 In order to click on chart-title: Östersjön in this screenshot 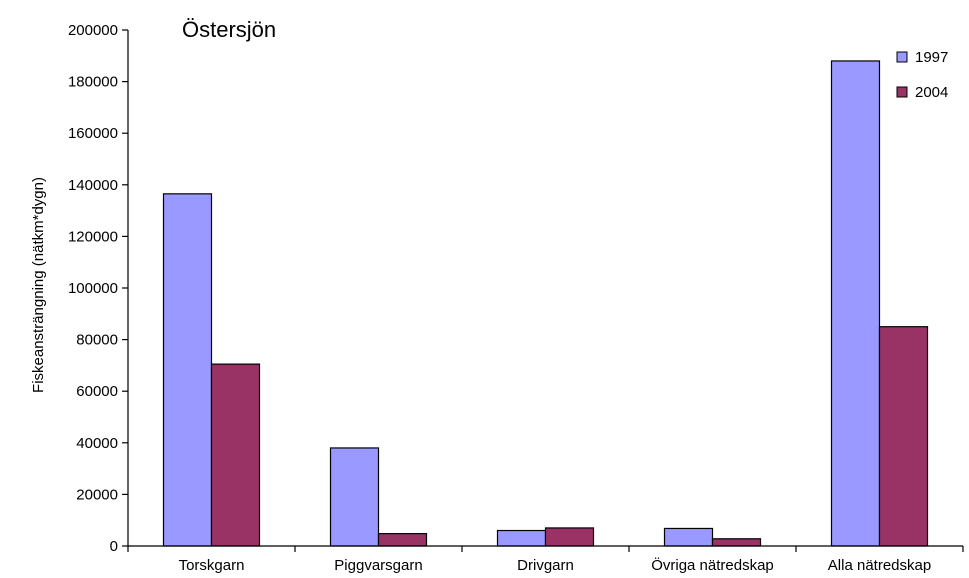, I will do `click(229, 29)`.